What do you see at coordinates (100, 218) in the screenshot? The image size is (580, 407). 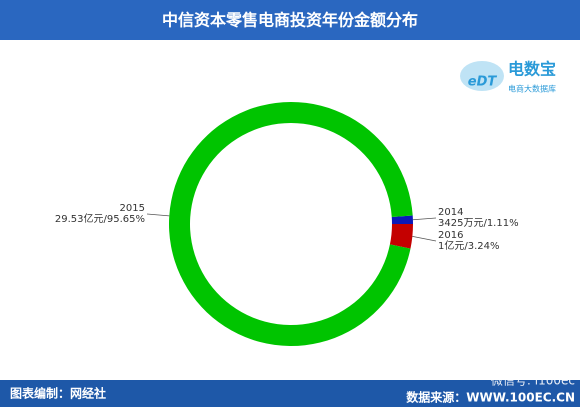 I see `slice-value-label: 29.53亿元/95.65%` at bounding box center [100, 218].